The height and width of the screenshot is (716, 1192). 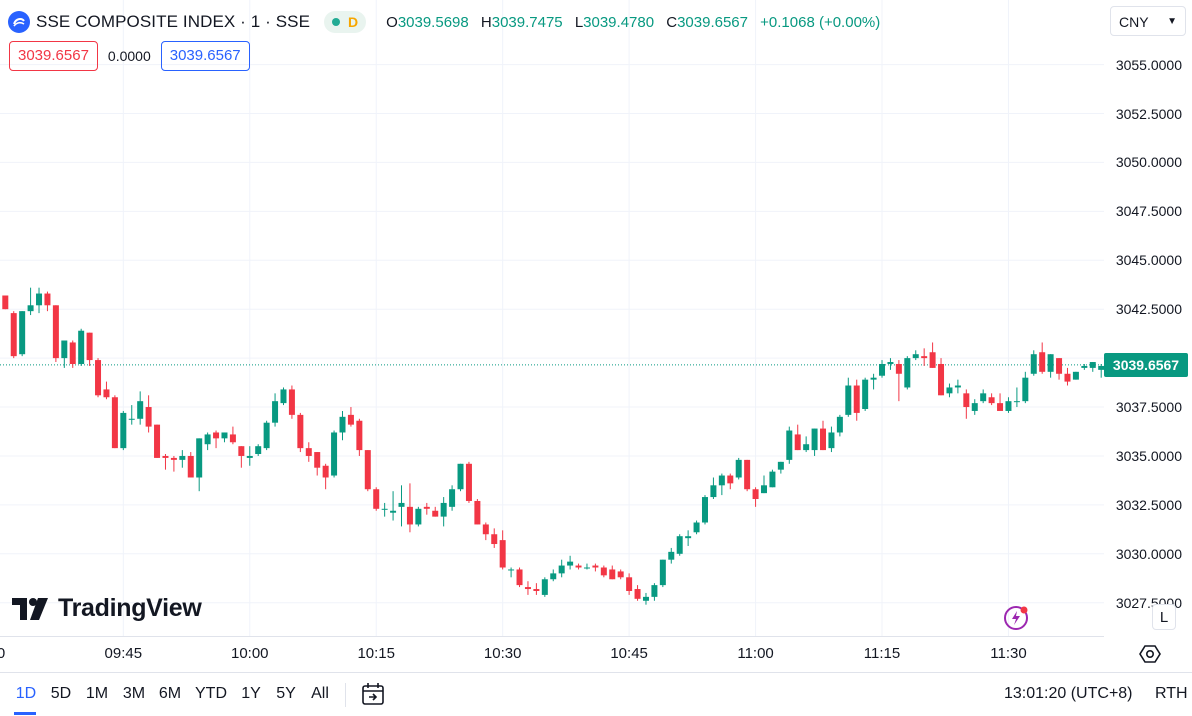 What do you see at coordinates (1172, 21) in the screenshot?
I see `chevron-down-icon: ▼` at bounding box center [1172, 21].